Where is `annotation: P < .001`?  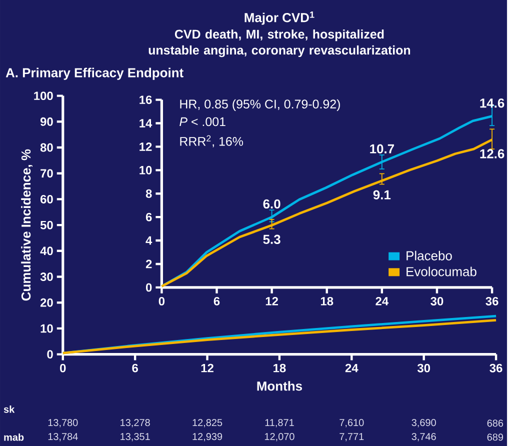 annotation: P < .001 is located at coordinates (203, 121).